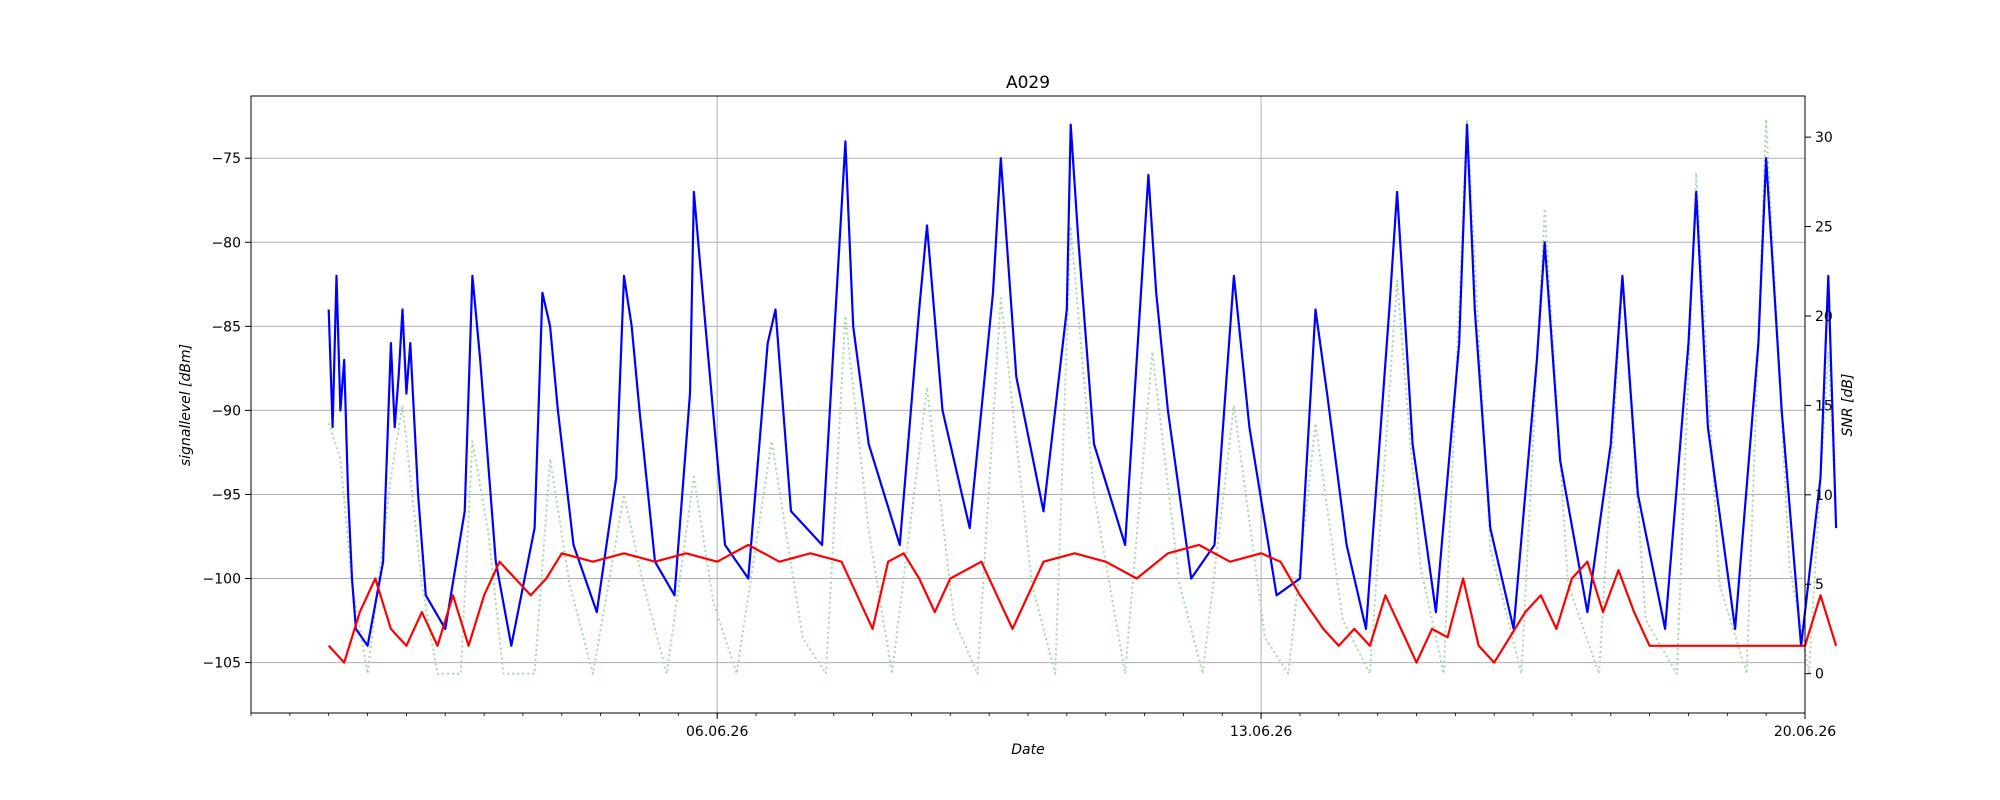 Image resolution: width=2000 pixels, height=800 pixels. What do you see at coordinates (1027, 750) in the screenshot?
I see `x-axis-label: Date` at bounding box center [1027, 750].